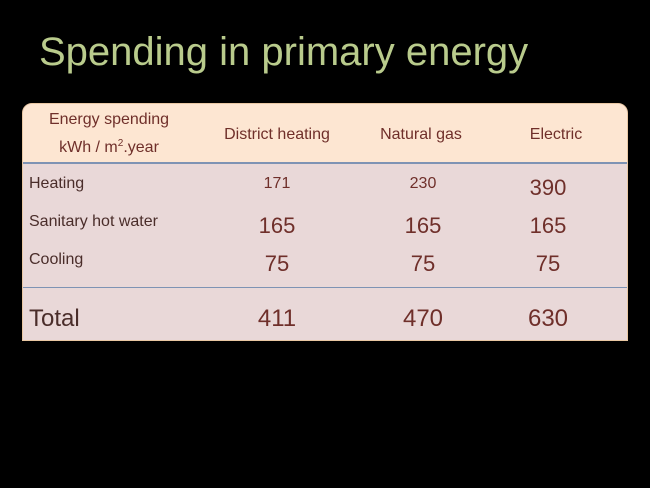  I want to click on column-header-natural-gas: Natural gas, so click(421, 134).